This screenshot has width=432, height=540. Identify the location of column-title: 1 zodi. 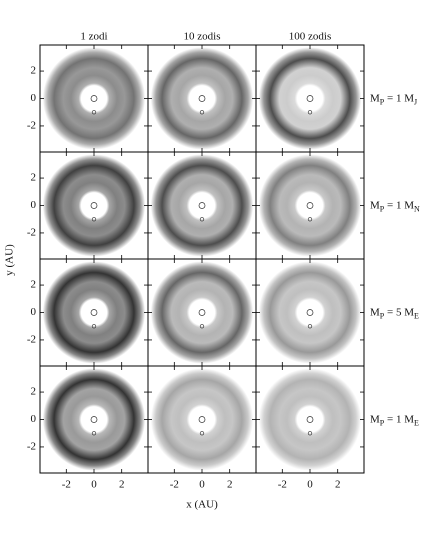
(93, 37).